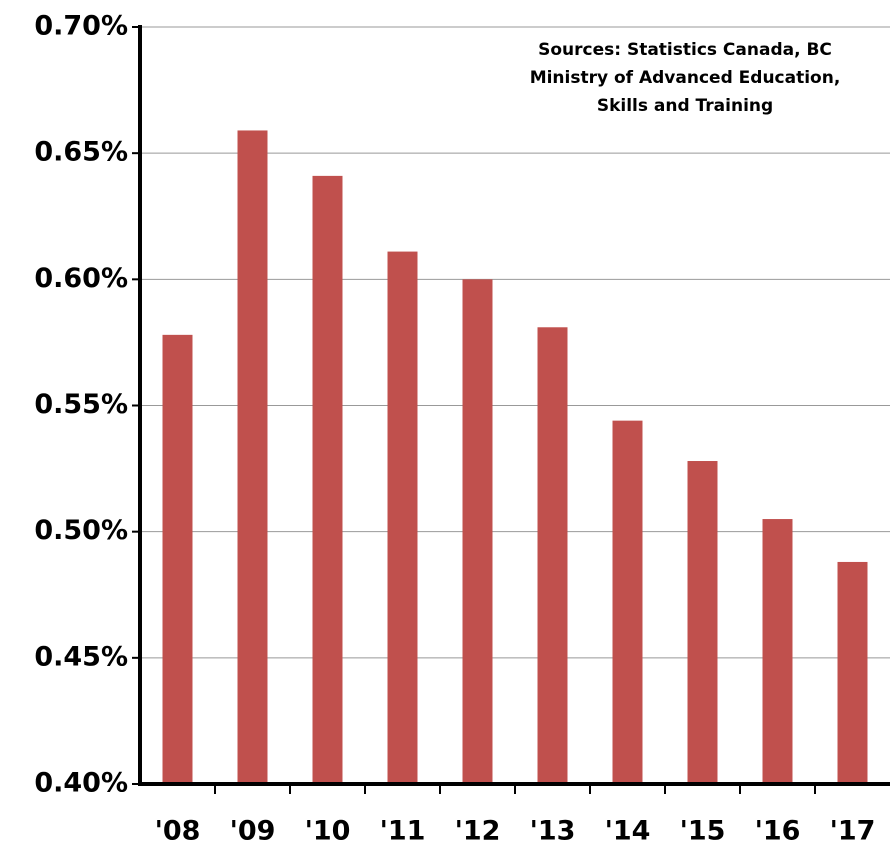  I want to click on annotation: Ministry of Advanced Education,, so click(685, 78).